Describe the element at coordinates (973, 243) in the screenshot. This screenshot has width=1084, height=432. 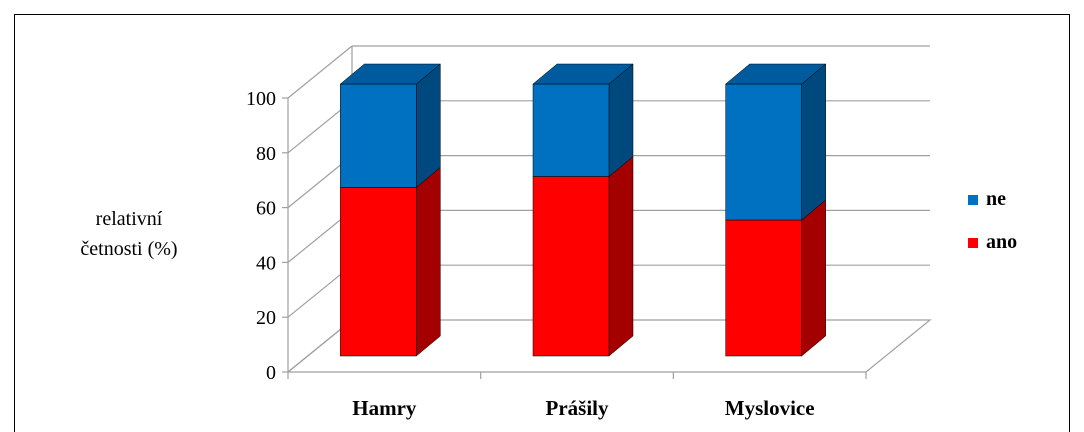
I see `legend-swatch-ano` at that location.